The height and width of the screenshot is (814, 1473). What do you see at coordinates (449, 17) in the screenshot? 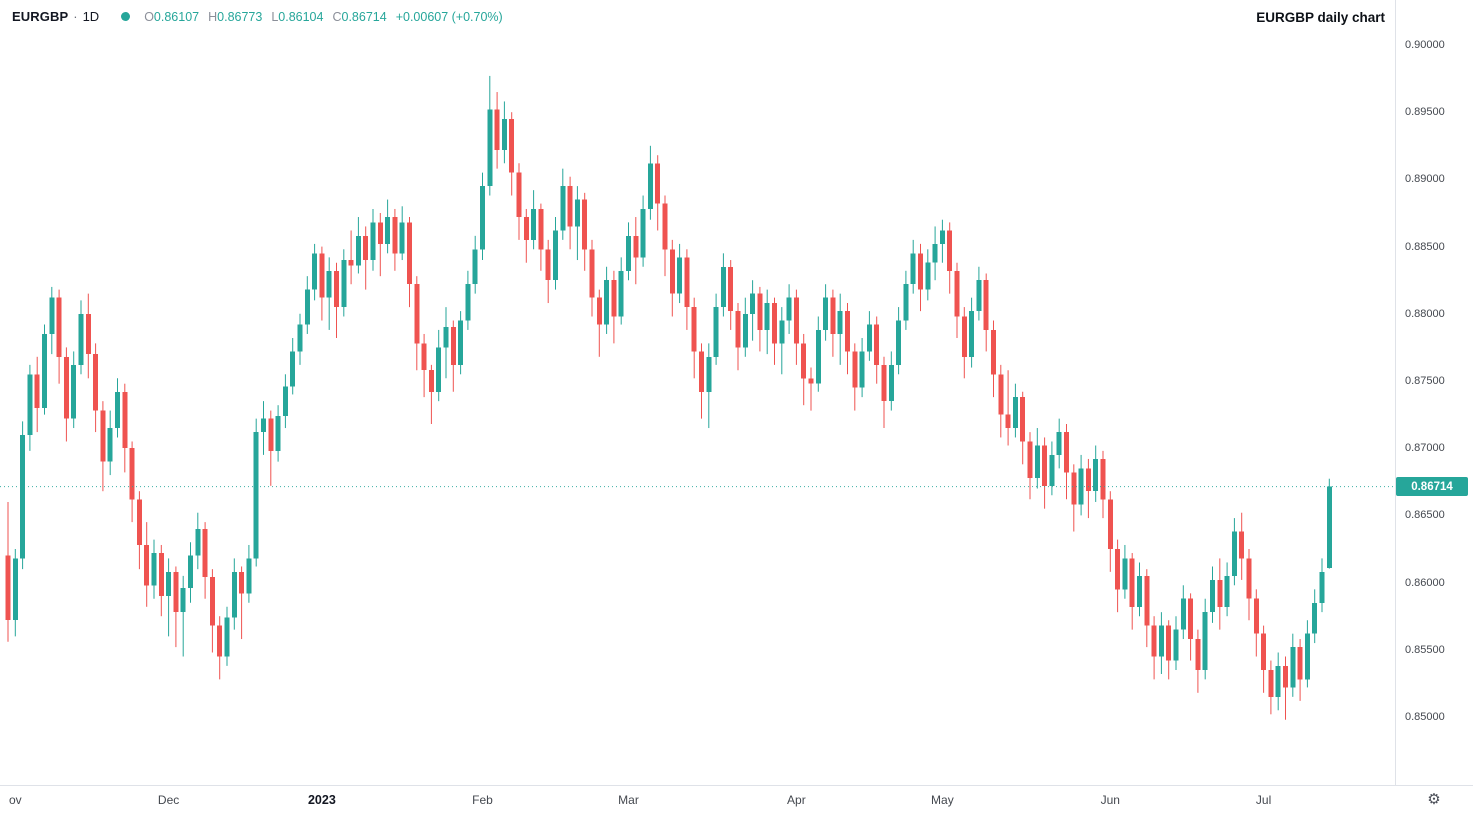
I see `price-change-value: +0.00607 (+0.70%)` at bounding box center [449, 17].